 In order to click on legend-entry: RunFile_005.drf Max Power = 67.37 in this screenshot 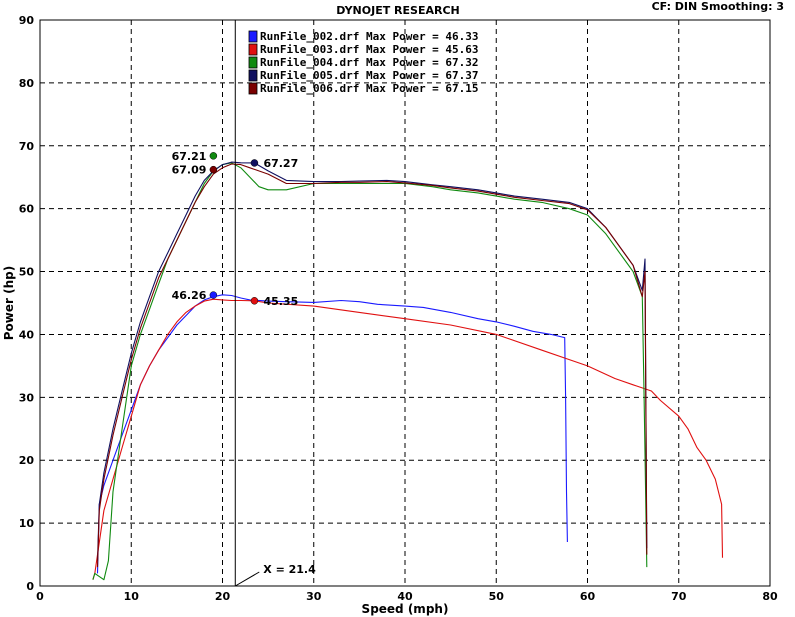, I will do `click(369, 75)`.